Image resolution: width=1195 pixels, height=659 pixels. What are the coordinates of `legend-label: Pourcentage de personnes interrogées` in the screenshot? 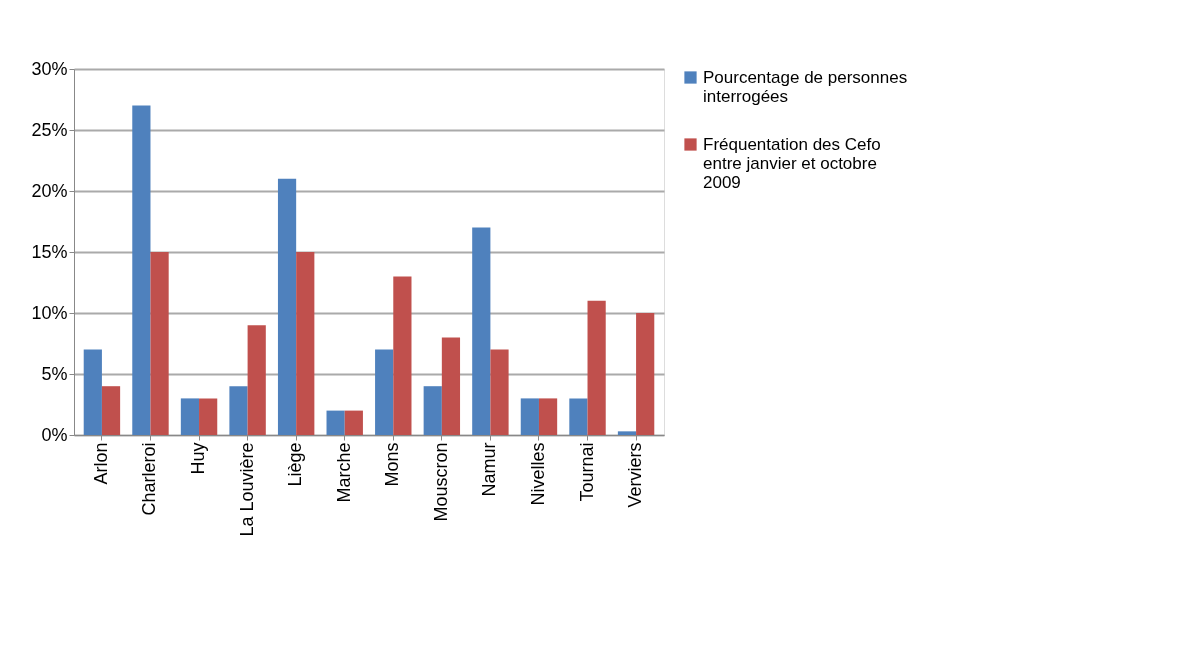 It's located at (805, 86).